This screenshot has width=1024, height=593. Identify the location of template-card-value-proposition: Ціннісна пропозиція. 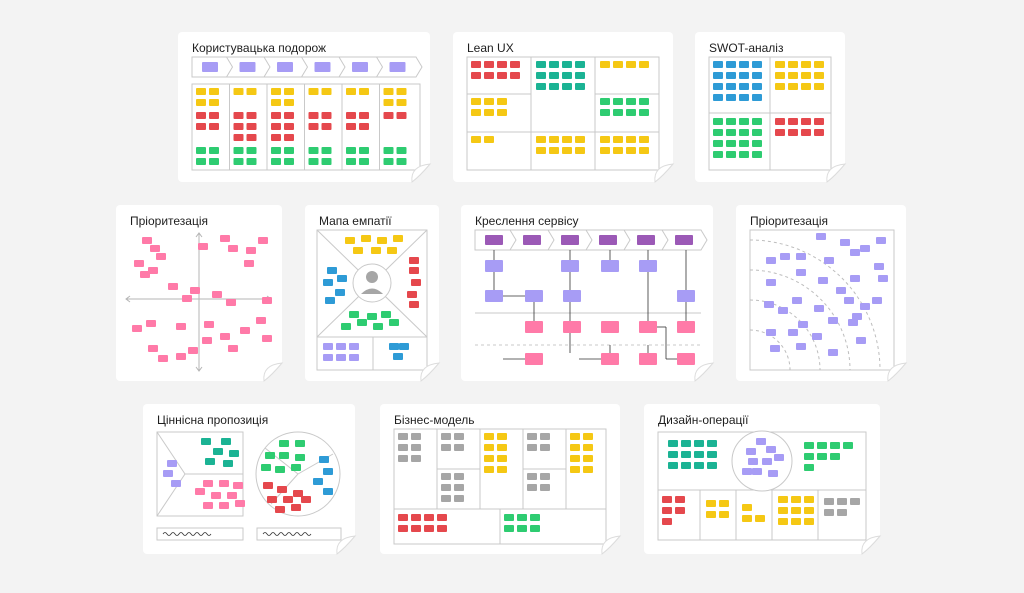
(250, 479).